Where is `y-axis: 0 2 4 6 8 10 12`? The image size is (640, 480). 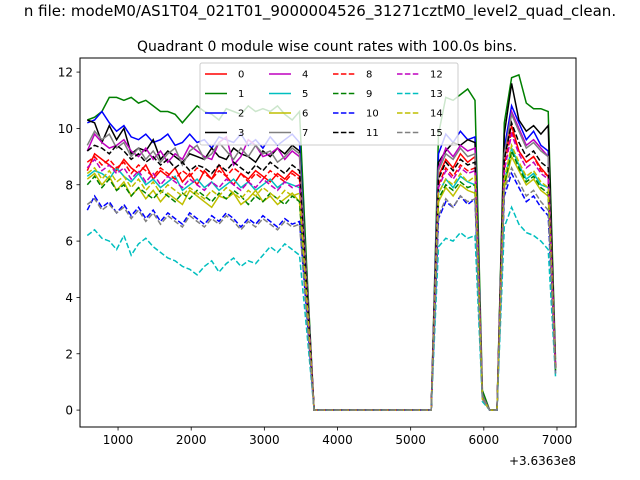 y-axis: 0 2 4 6 8 10 12 is located at coordinates (69, 242).